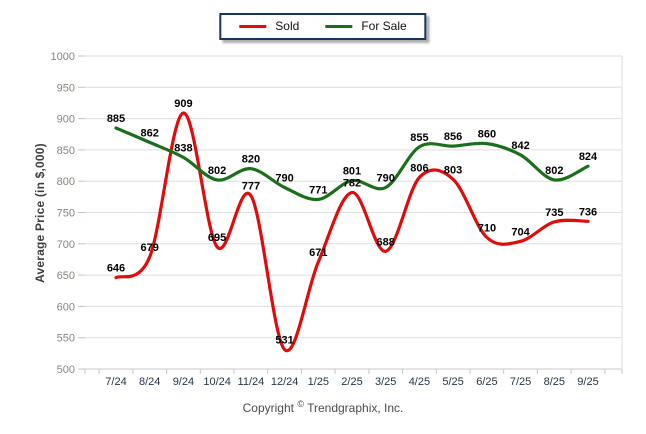 The height and width of the screenshot is (434, 646). Describe the element at coordinates (300, 404) in the screenshot. I see `copyright-symbol: ©` at that location.